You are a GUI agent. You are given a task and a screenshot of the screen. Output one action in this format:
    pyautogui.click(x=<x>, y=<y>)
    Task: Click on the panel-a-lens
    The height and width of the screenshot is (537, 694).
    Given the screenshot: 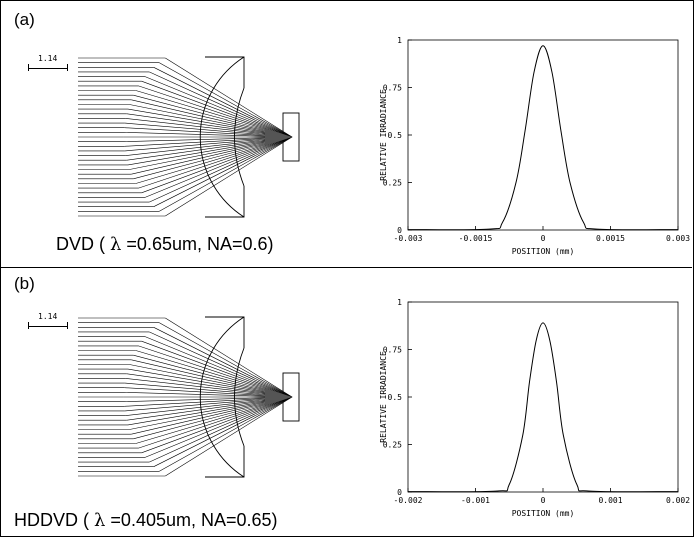 What is the action you would take?
    pyautogui.click(x=249, y=137)
    